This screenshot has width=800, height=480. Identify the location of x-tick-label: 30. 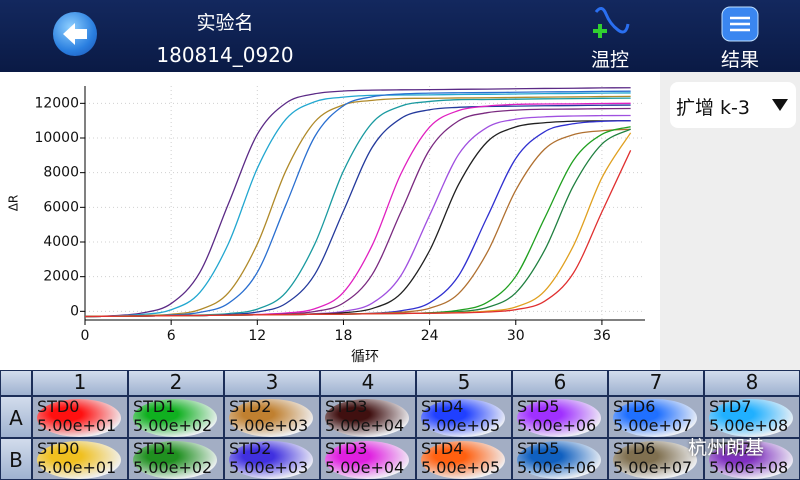
(516, 336).